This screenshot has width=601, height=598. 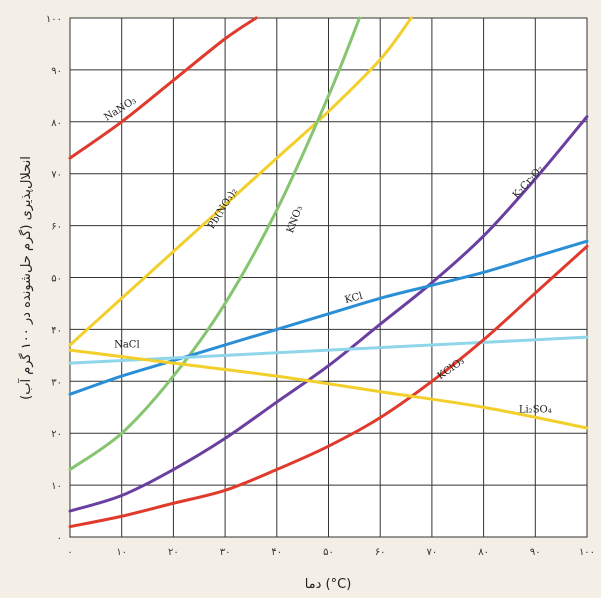 I want to click on y-tick-label: ۰, so click(x=59, y=538).